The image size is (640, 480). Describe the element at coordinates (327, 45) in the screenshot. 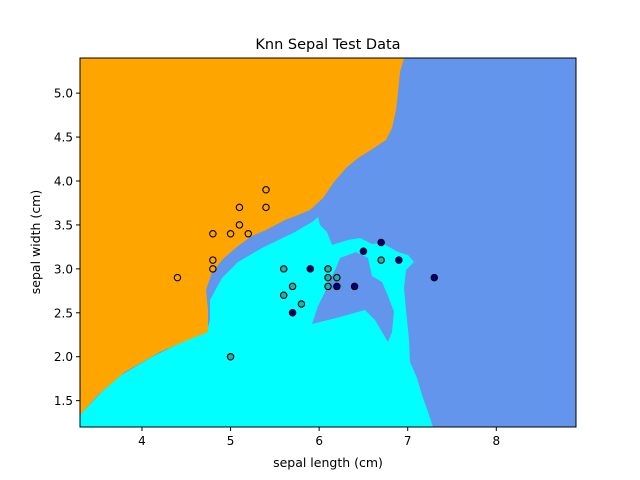

I see `chart-title: Knn Sepal Test Data` at that location.